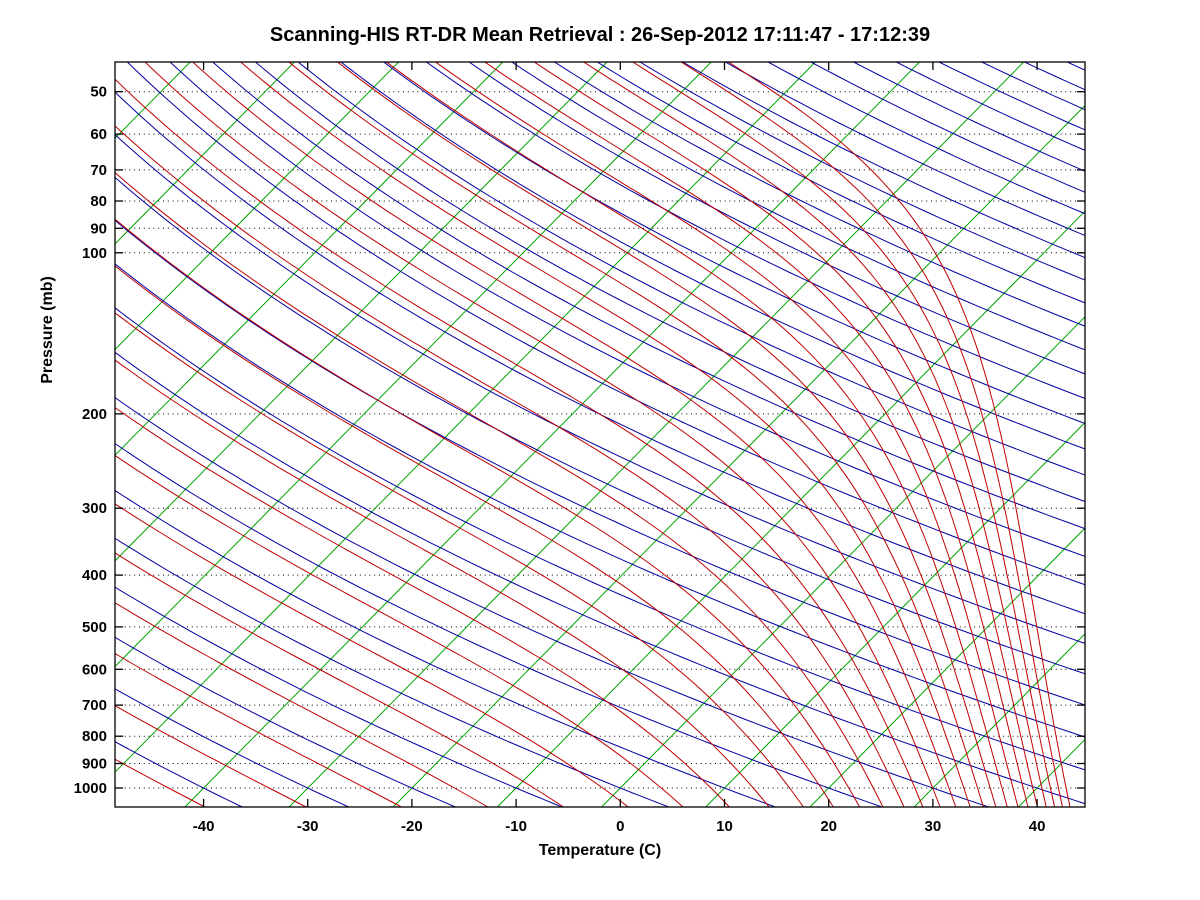  What do you see at coordinates (94, 764) in the screenshot?
I see `y-tick-label: 900` at bounding box center [94, 764].